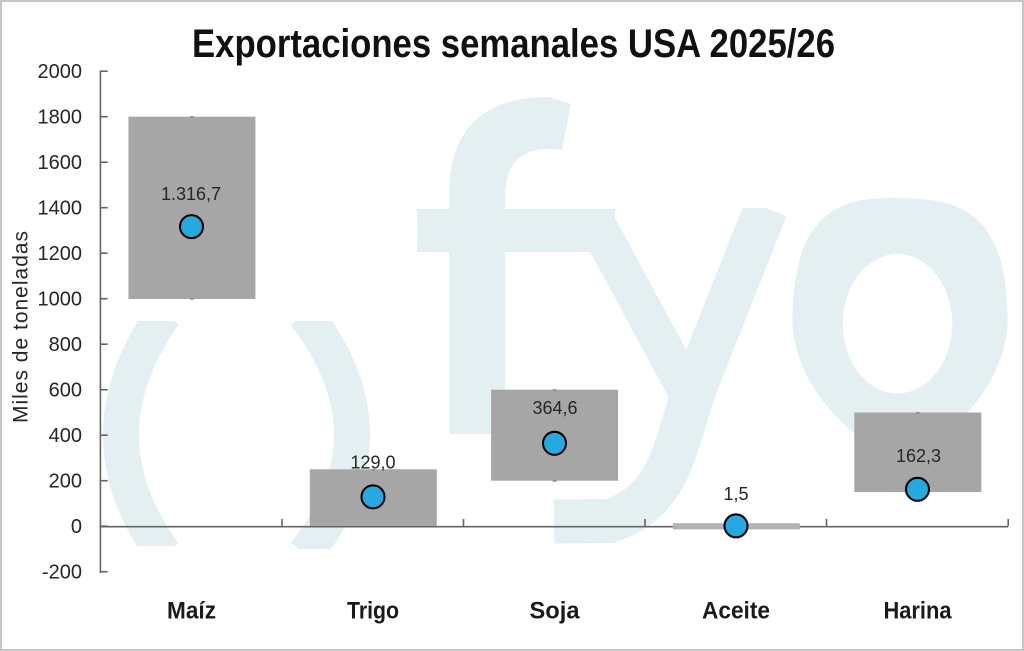 This screenshot has width=1024, height=651. I want to click on svg-text: 1000, so click(60, 300).